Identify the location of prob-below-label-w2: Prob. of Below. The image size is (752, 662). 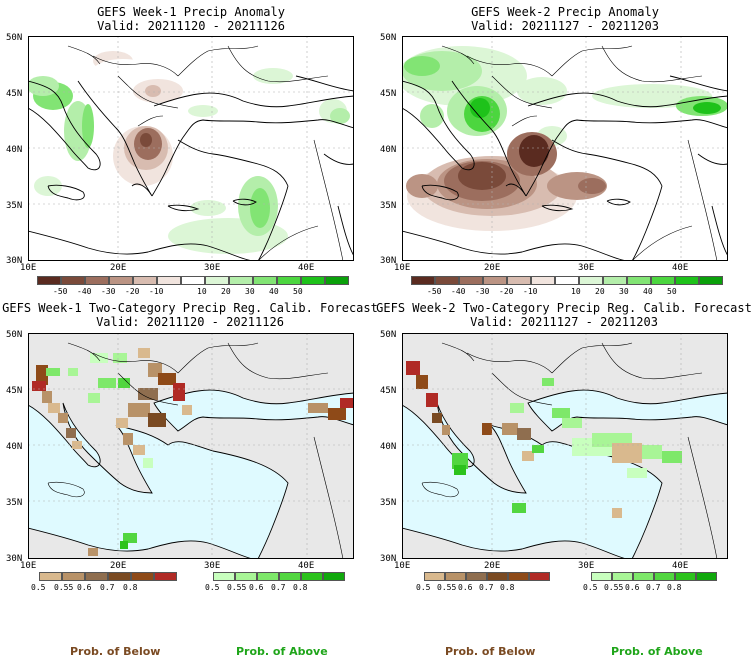
(490, 651).